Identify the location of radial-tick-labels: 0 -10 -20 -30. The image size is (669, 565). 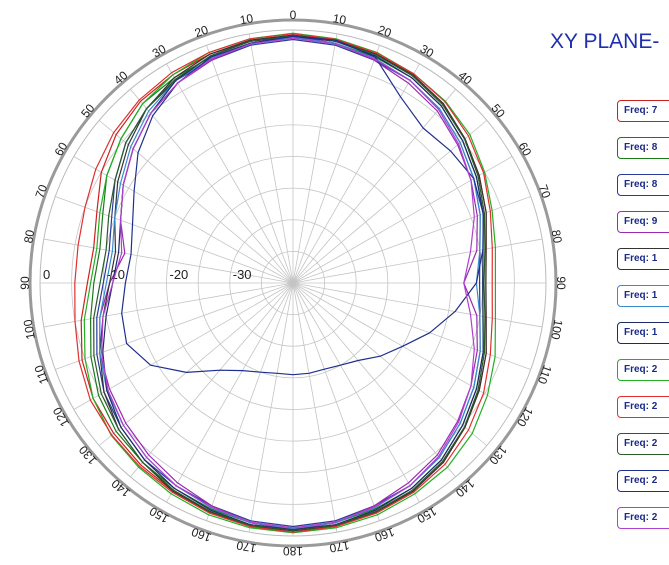
(147, 274).